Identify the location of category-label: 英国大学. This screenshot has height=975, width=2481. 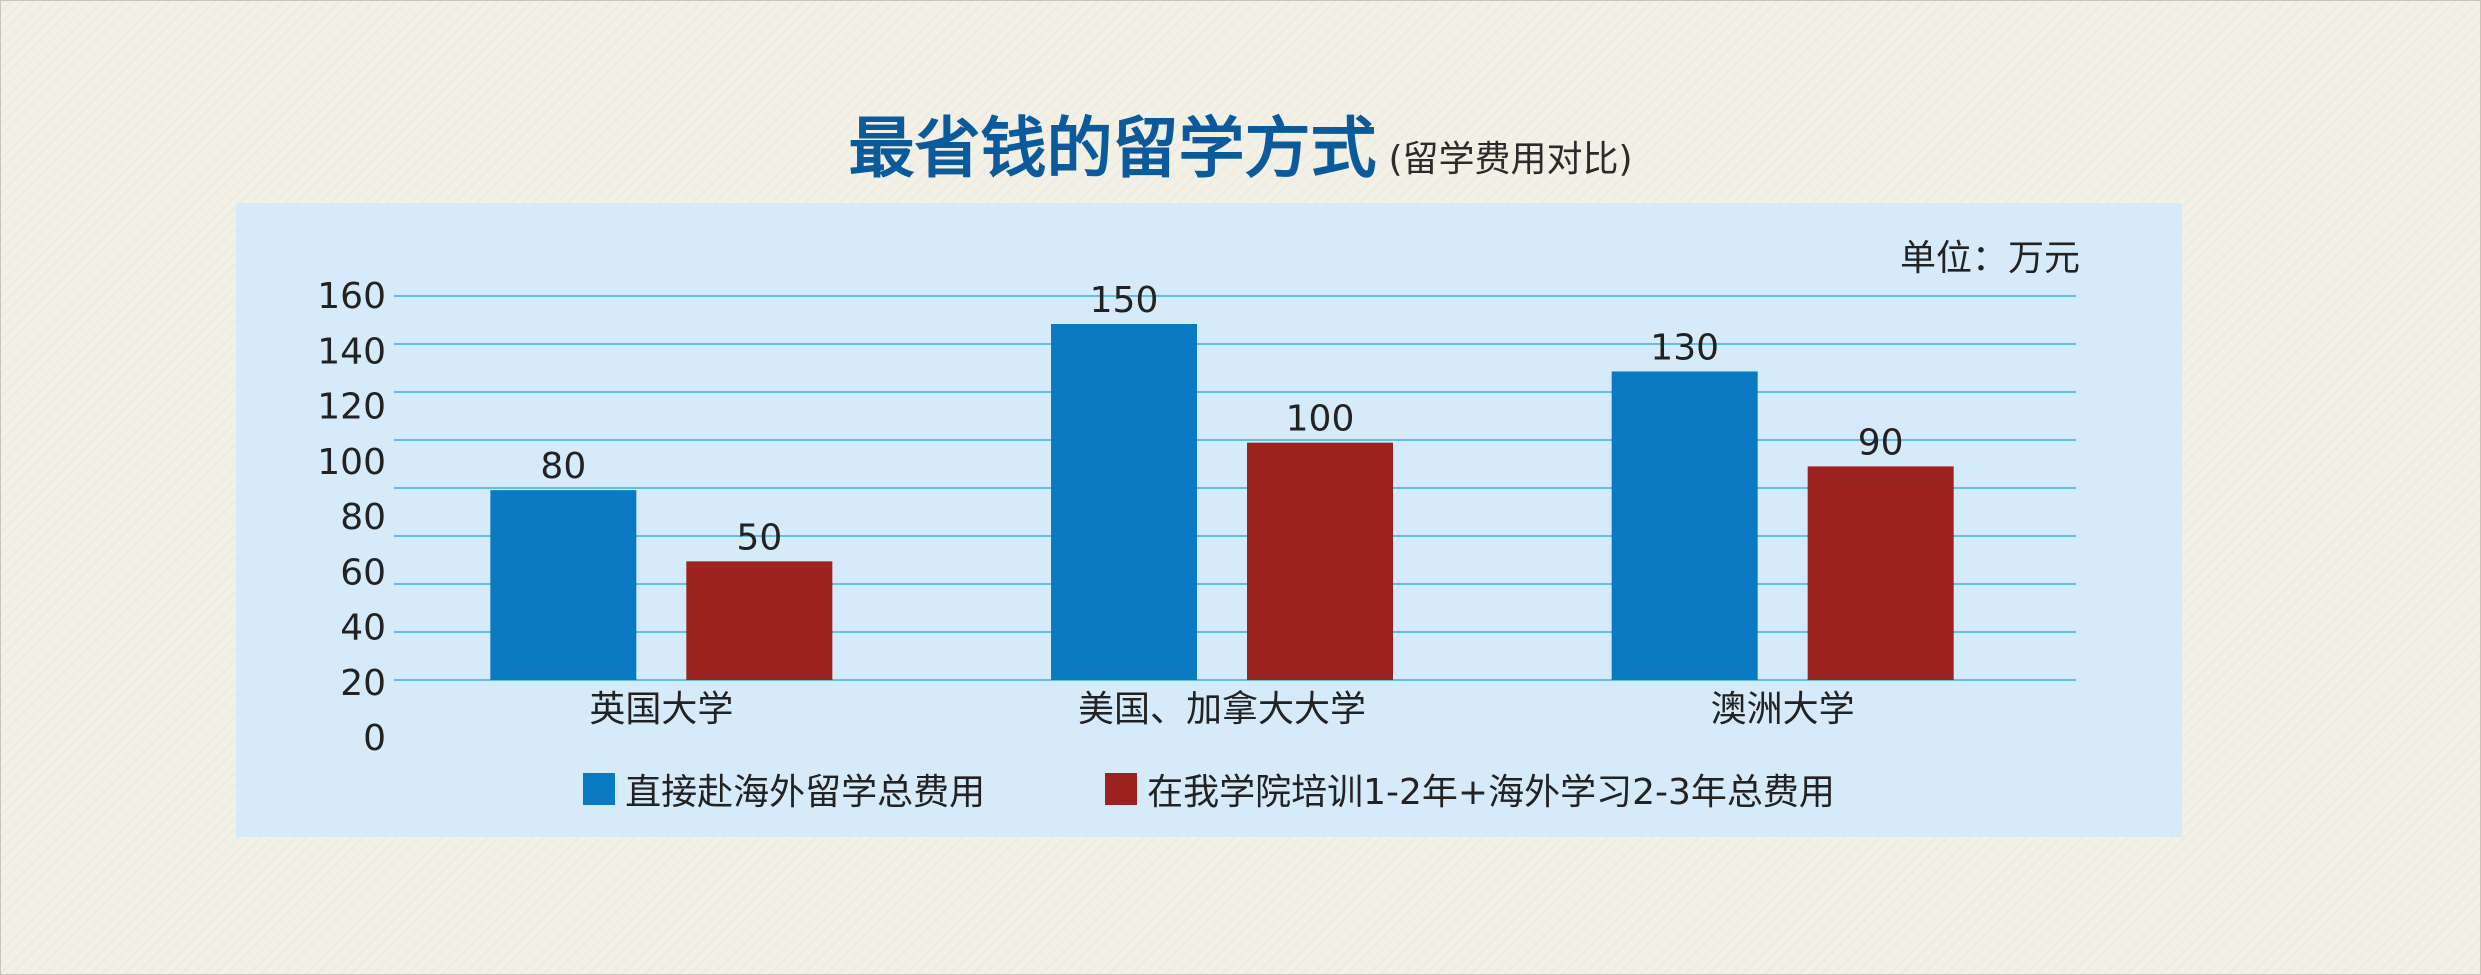
(661, 709).